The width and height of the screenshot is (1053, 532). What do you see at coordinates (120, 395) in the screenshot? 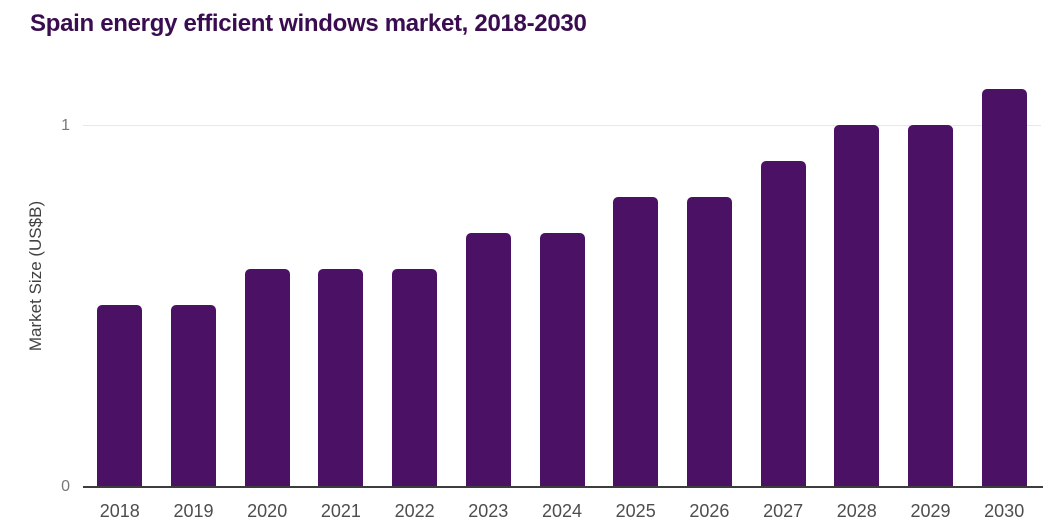
I see `bar-2018` at bounding box center [120, 395].